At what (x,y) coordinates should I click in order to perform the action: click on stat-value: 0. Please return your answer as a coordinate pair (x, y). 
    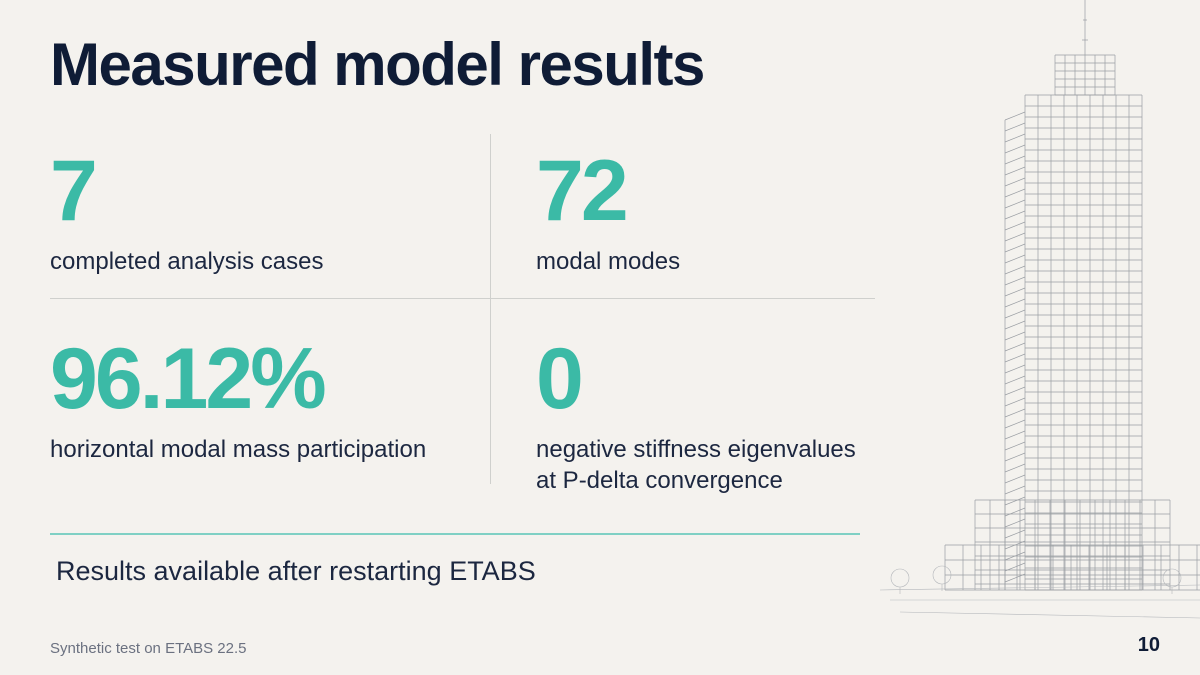
    Looking at the image, I should click on (560, 379).